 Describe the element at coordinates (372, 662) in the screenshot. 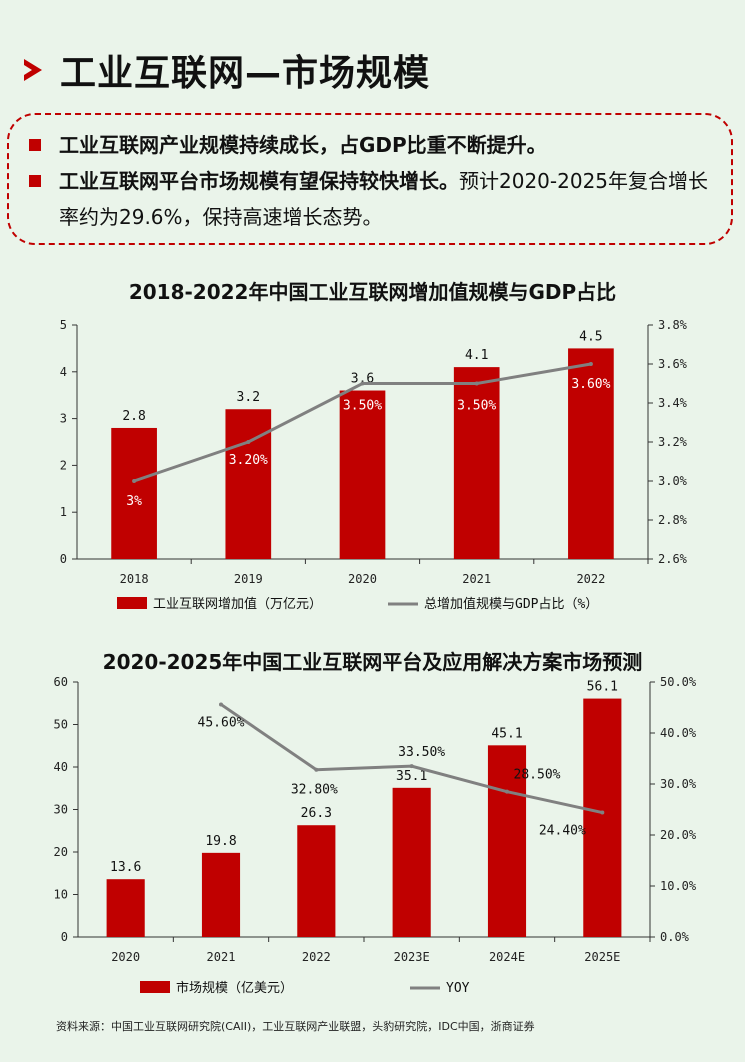

I see `chart2-title: 2020-2025年中国工业互联网平台及应用解决方案市场预测` at that location.